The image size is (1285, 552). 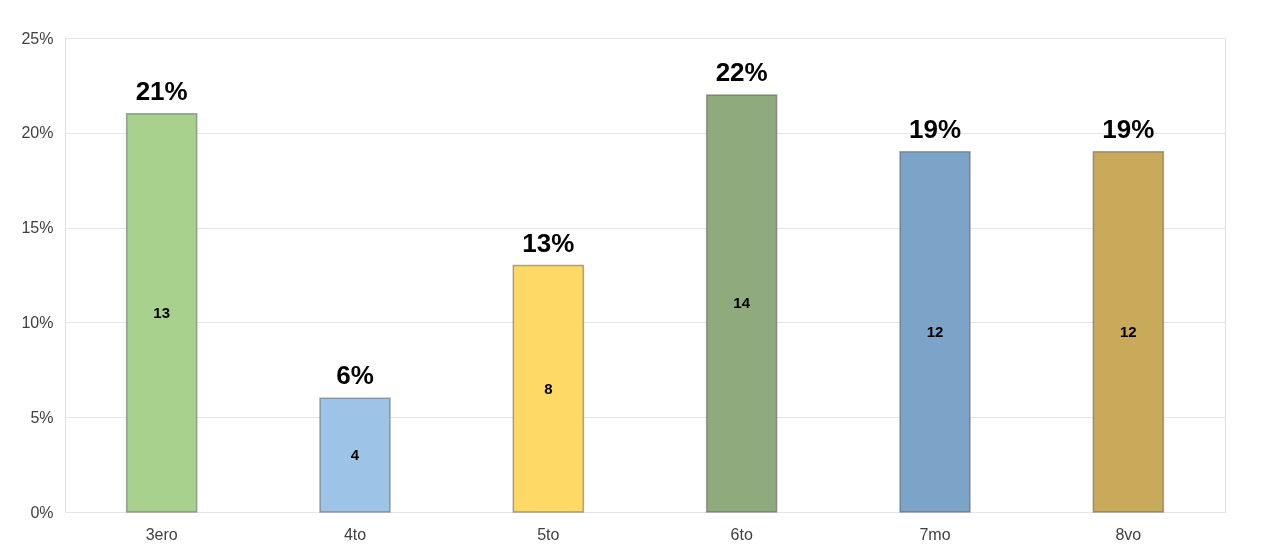 I want to click on annotation: 8, so click(x=548, y=388).